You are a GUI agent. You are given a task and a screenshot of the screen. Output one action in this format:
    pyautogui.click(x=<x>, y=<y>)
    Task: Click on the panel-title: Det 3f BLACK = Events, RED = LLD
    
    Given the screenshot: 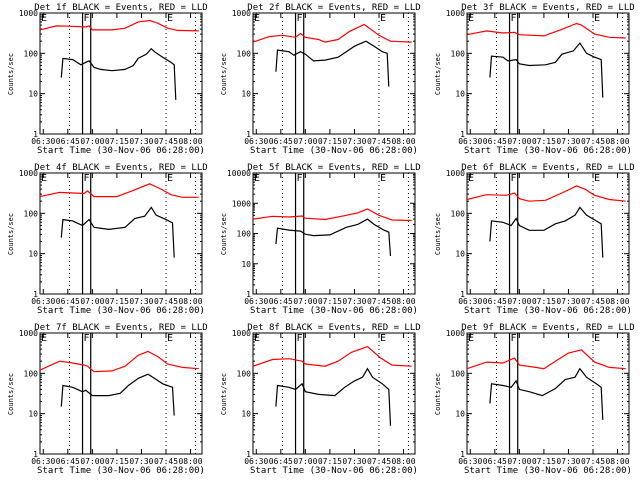 What is the action you would take?
    pyautogui.click(x=547, y=8)
    